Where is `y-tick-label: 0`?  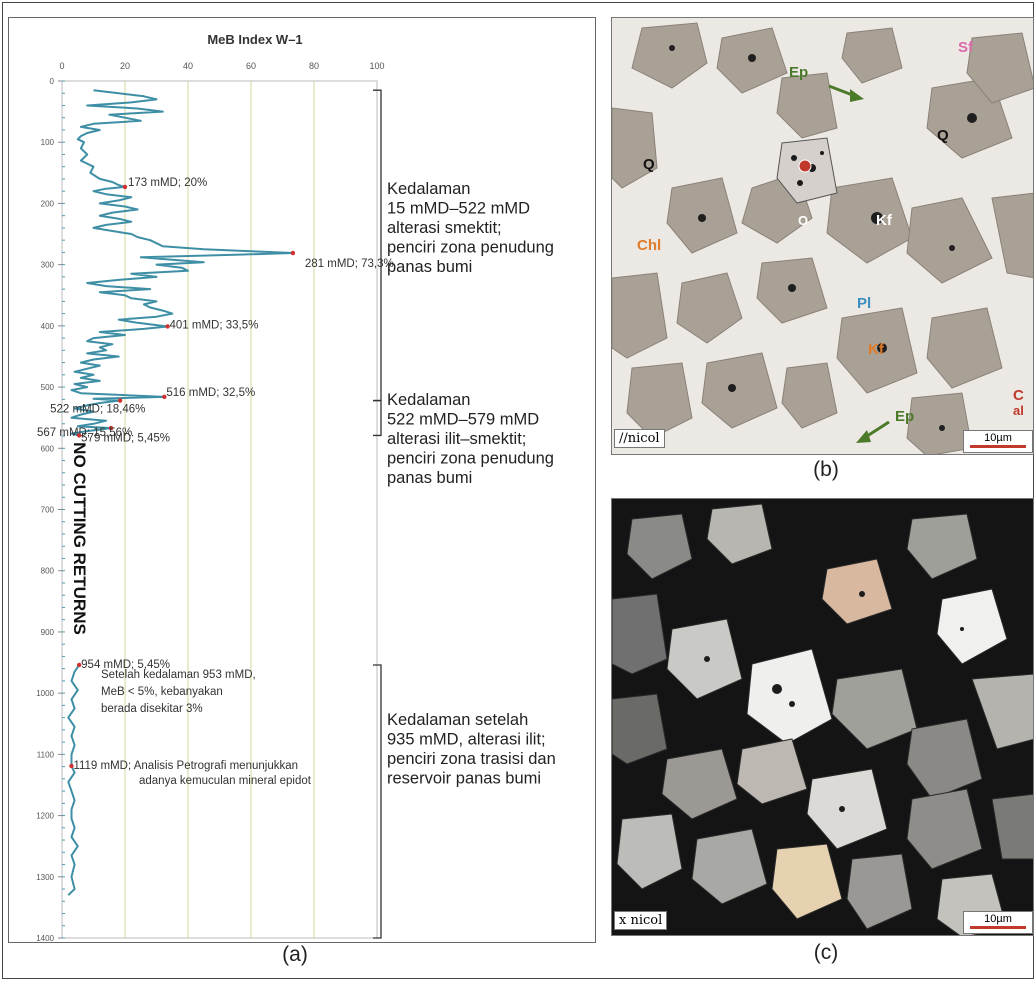
y-tick-label: 0 is located at coordinates (52, 81).